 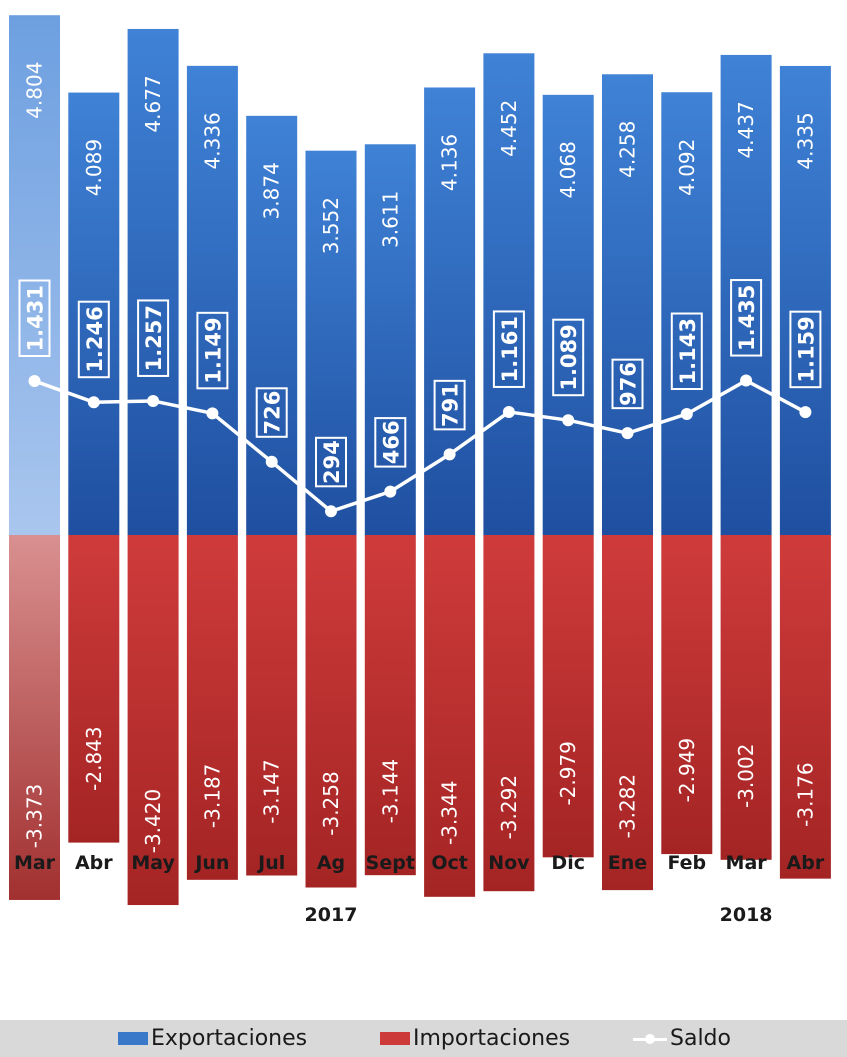 I want to click on balance-data-label: 1.143, so click(x=688, y=351).